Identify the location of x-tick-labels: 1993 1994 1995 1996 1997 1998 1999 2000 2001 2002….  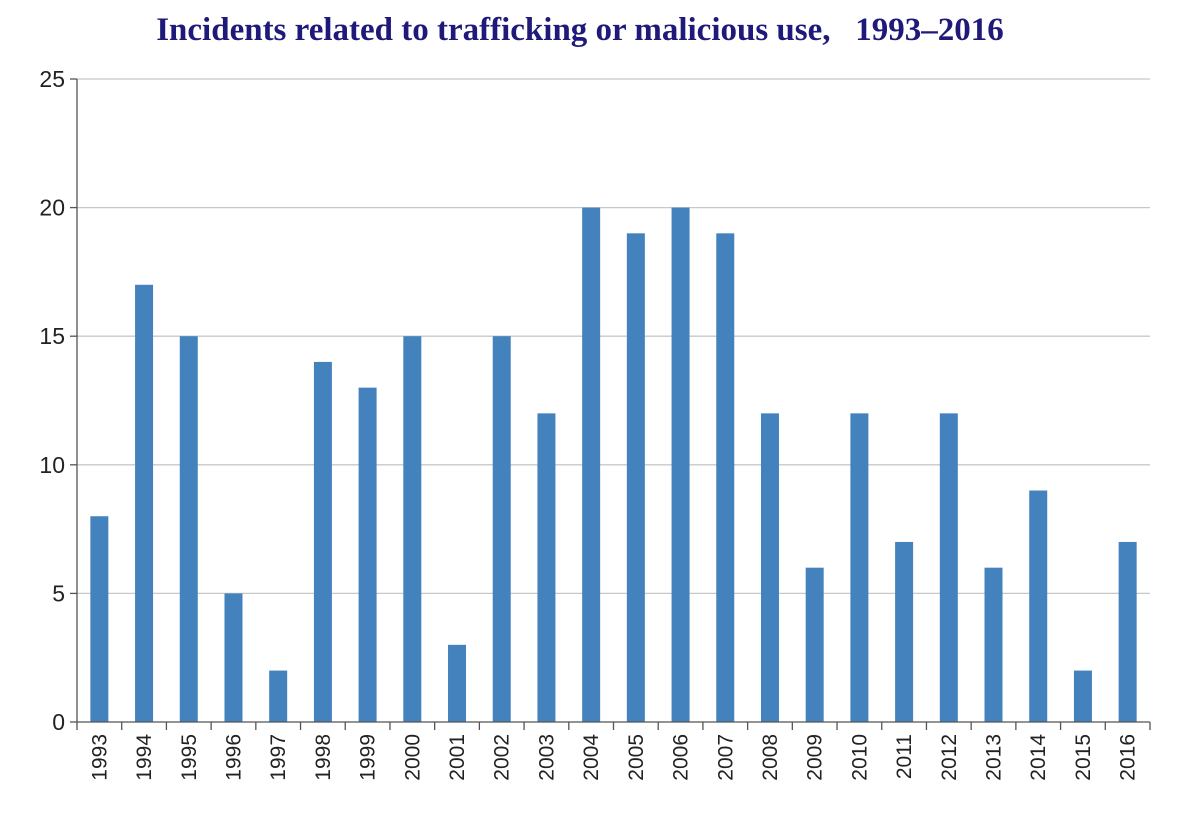
(613, 757).